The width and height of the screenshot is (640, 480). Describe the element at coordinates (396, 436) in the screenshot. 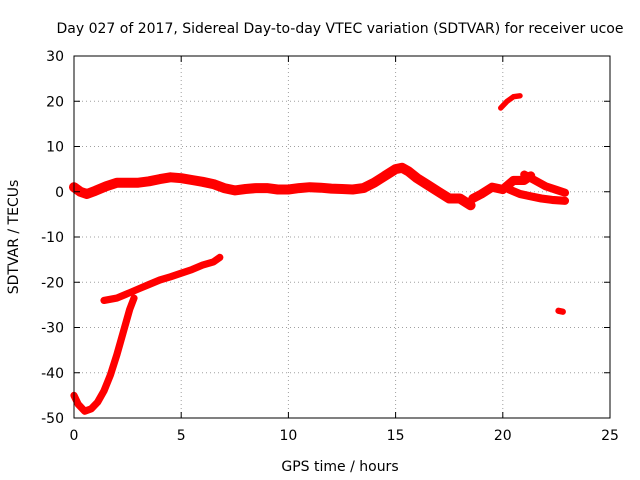

I see `x-tick-label: 15` at that location.